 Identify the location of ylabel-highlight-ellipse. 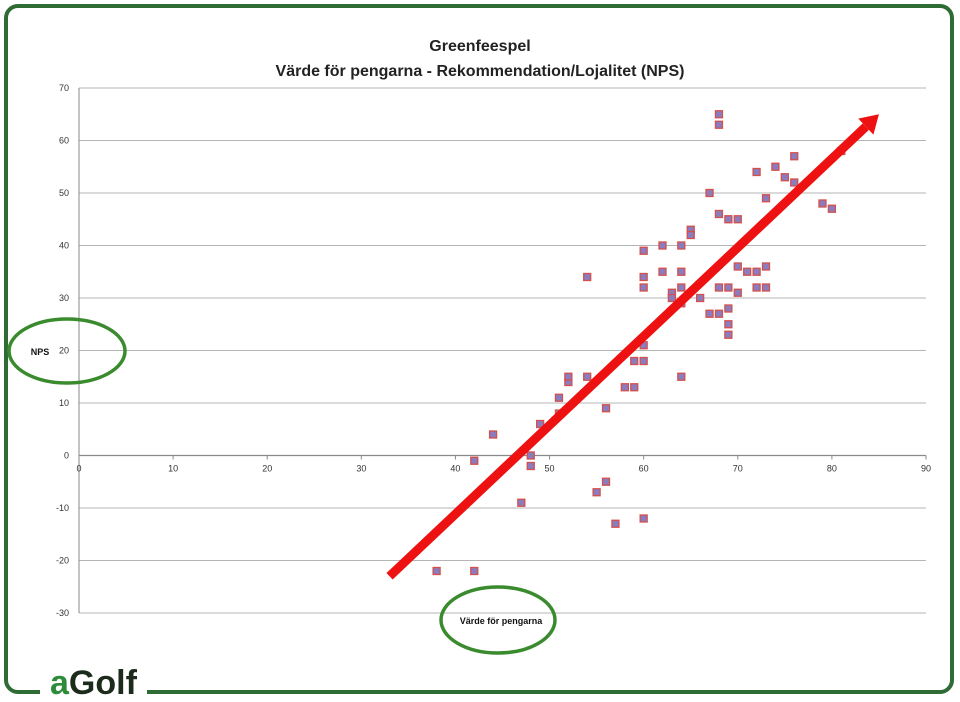
(67, 351).